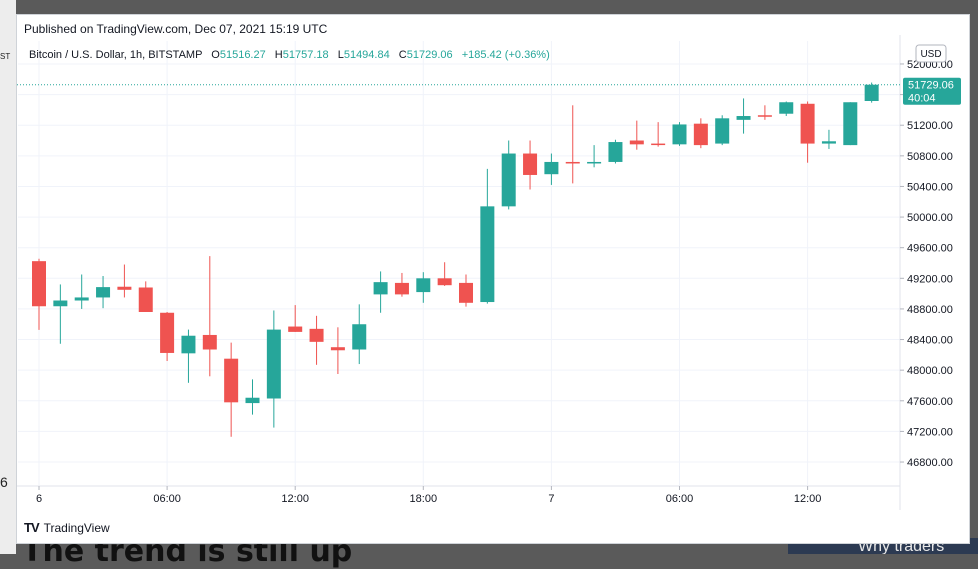 The width and height of the screenshot is (978, 569). What do you see at coordinates (930, 65) in the screenshot?
I see `y-tick-label: 52000.00` at bounding box center [930, 65].